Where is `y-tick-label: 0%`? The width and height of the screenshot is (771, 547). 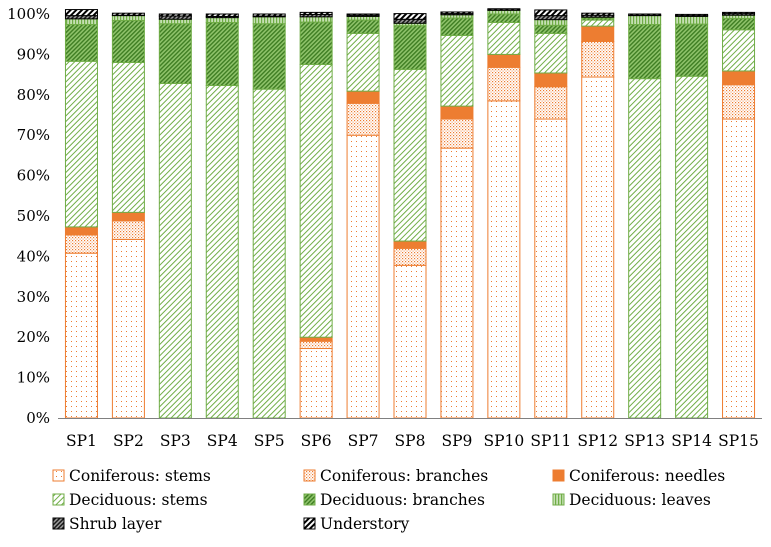 y-tick-label: 0% is located at coordinates (38, 418).